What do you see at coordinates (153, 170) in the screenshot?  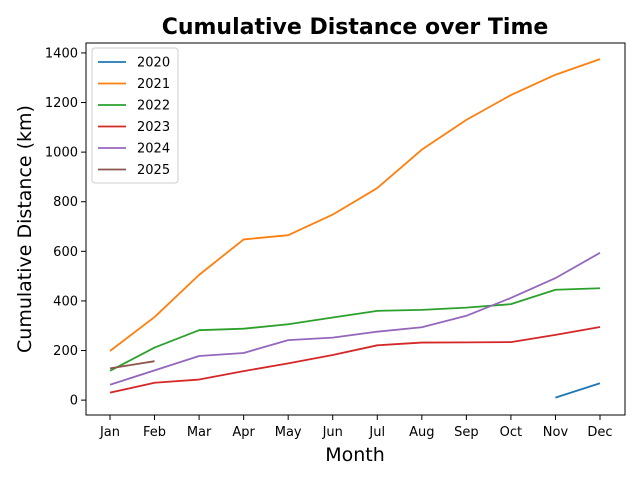 I see `legend-label-2025: 2025` at bounding box center [153, 170].